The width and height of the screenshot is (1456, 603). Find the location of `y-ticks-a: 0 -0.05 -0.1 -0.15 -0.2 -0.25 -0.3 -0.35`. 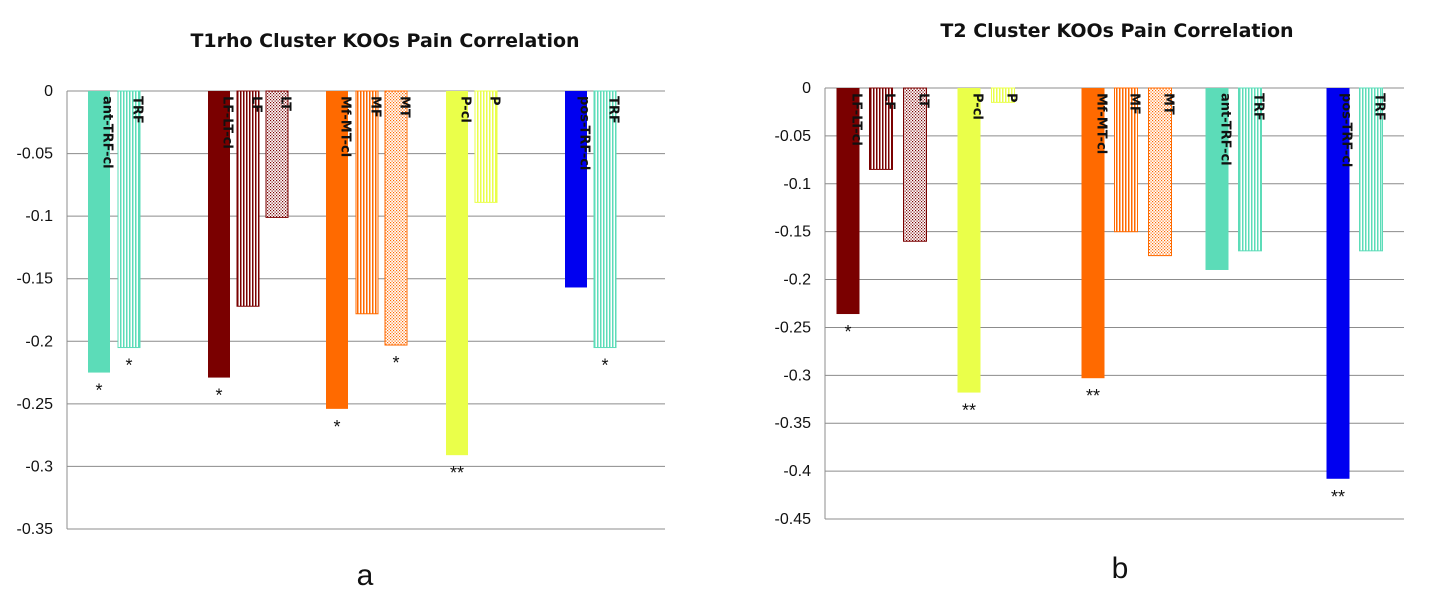

y-ticks-a: 0 -0.05 -0.1 -0.15 -0.2 -0.25 -0.3 -0.35 is located at coordinates (35, 310).